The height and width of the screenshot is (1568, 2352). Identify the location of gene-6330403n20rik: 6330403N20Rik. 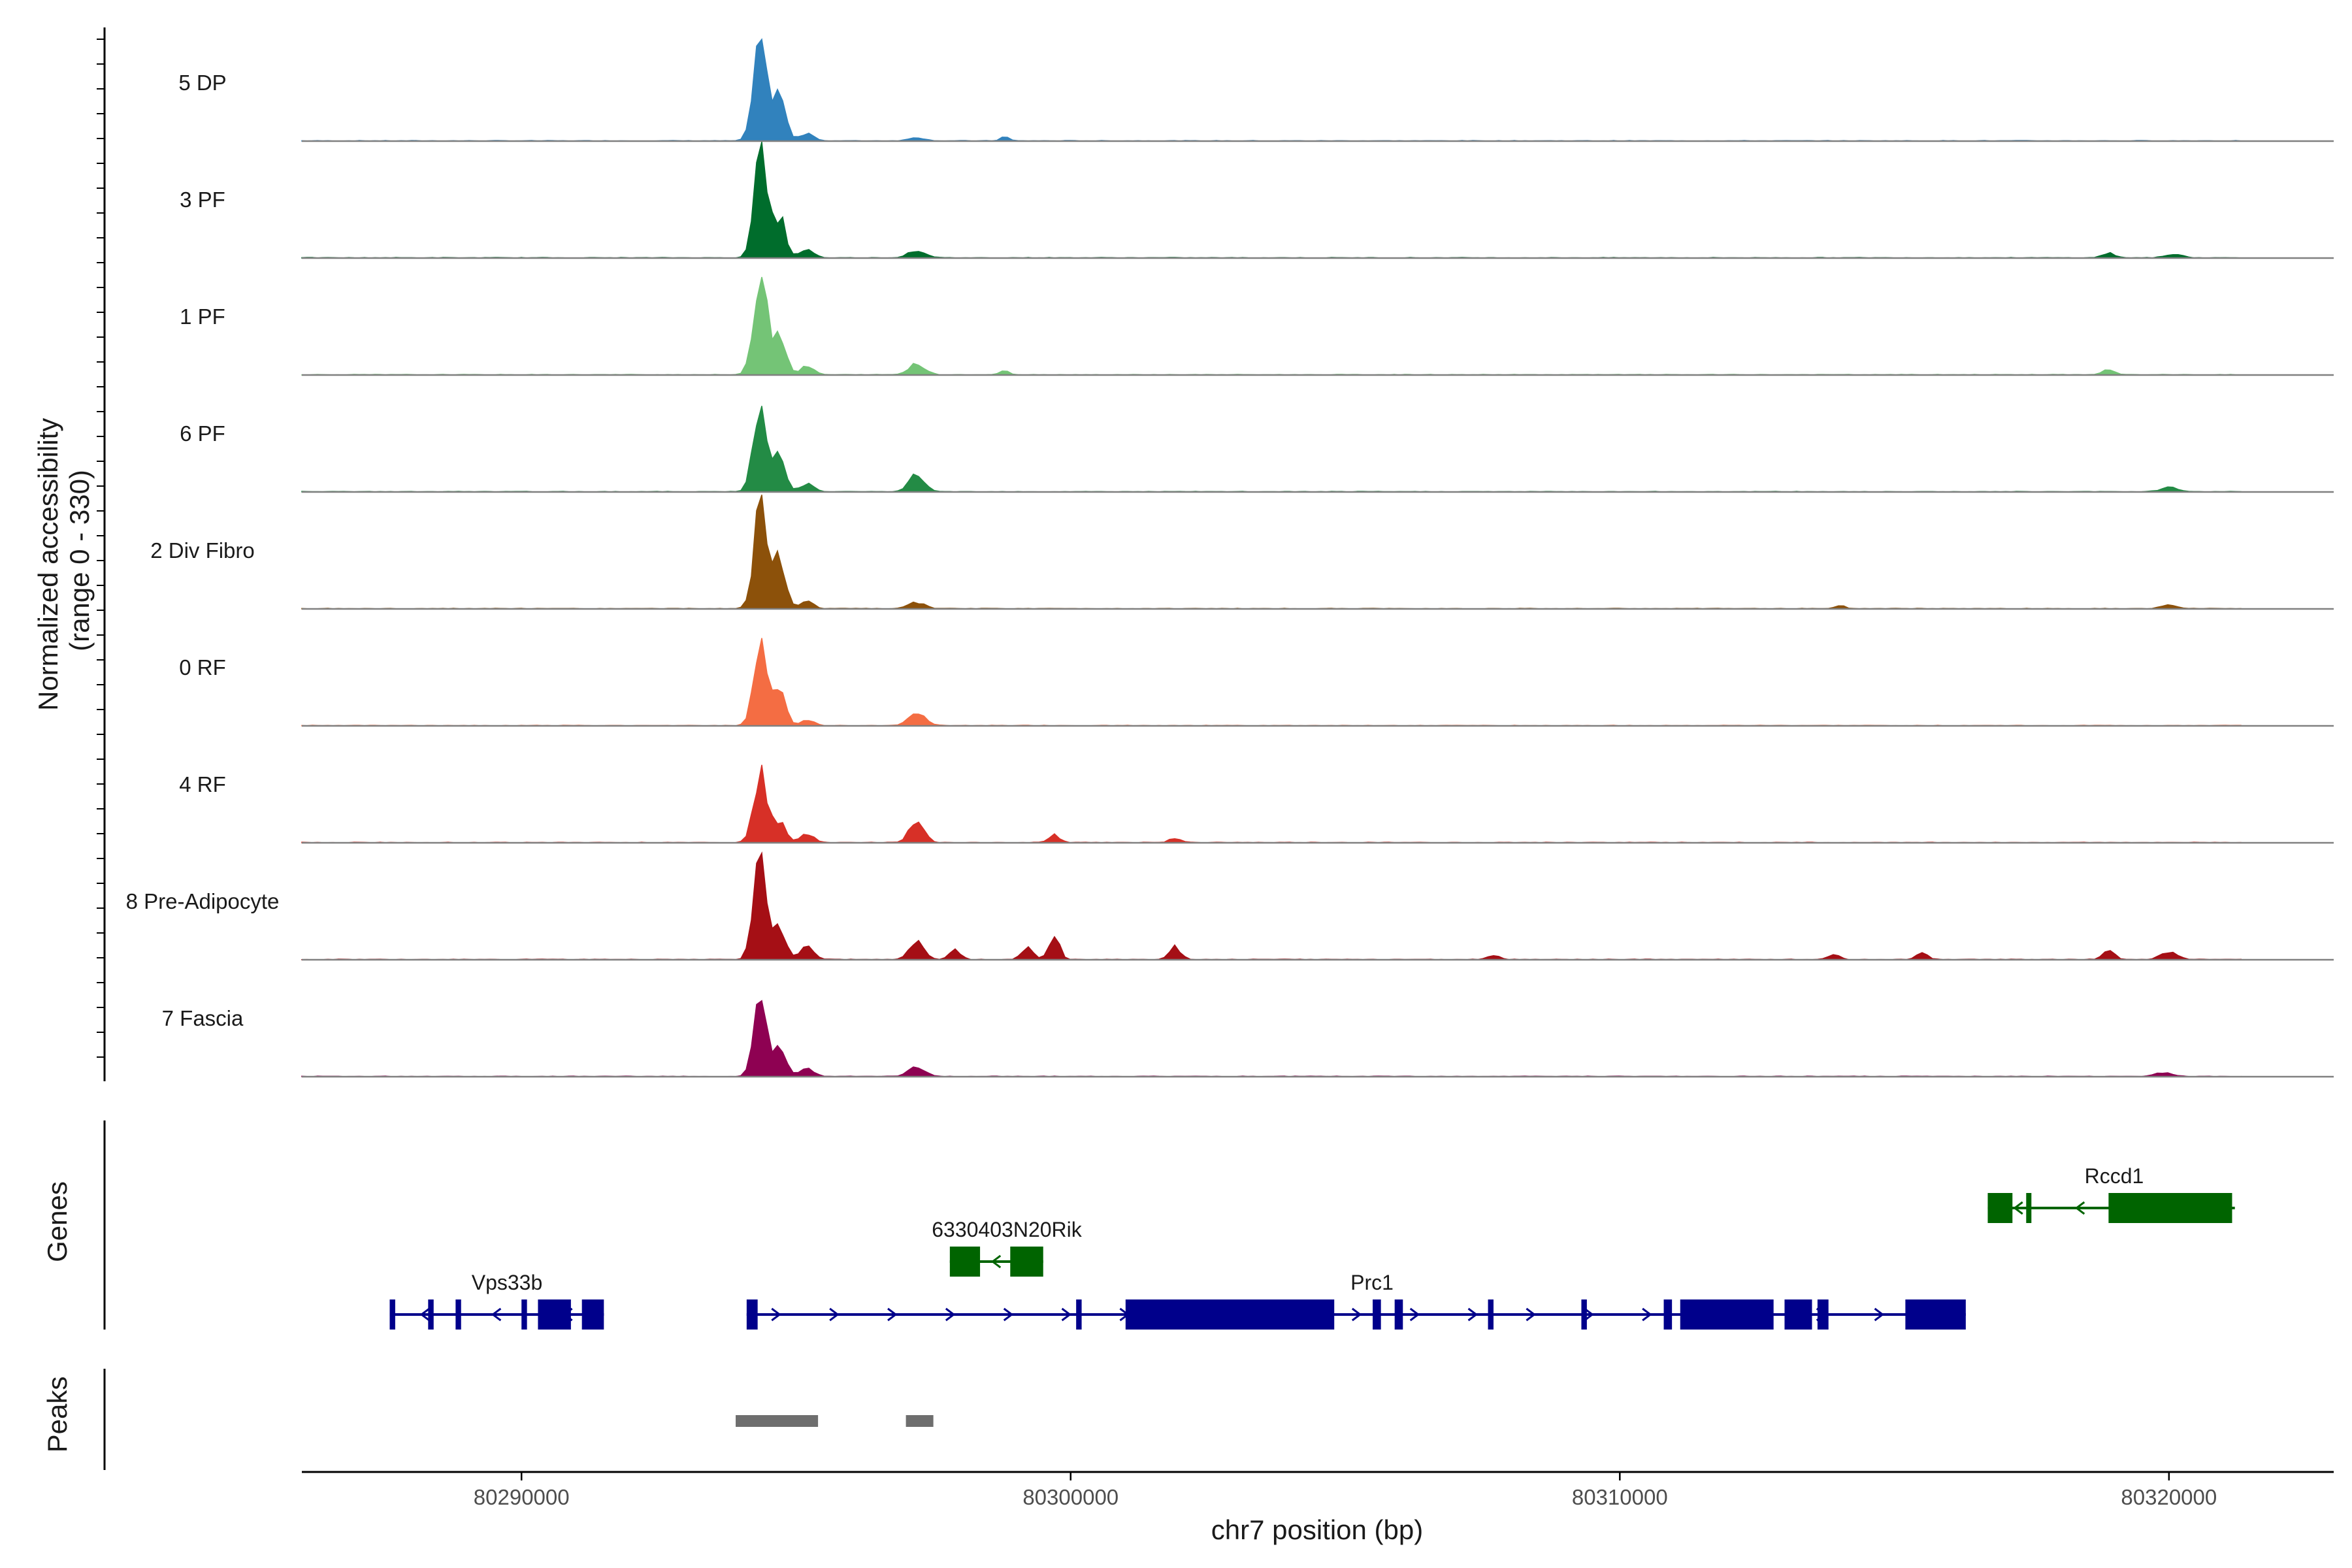
(1007, 1247).